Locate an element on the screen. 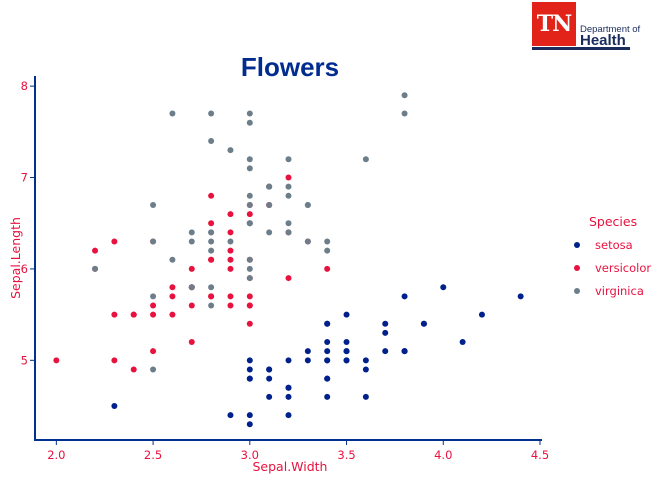 This screenshot has height=480, width=672. legend-item-versicolor: versicolor is located at coordinates (623, 268).